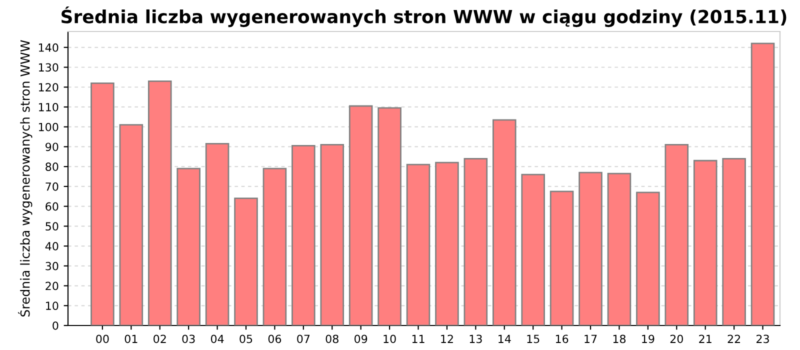 The image size is (800, 350). I want to click on x-tick-label: 05, so click(246, 339).